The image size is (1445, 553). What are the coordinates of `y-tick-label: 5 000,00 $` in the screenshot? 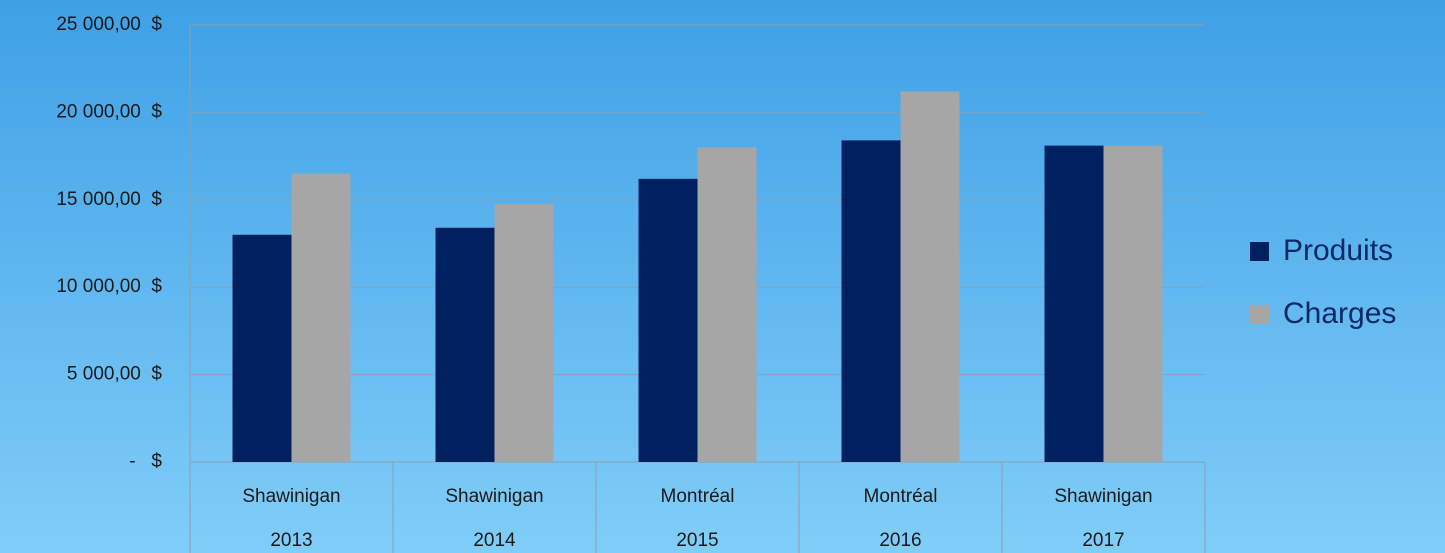 It's located at (115, 374).